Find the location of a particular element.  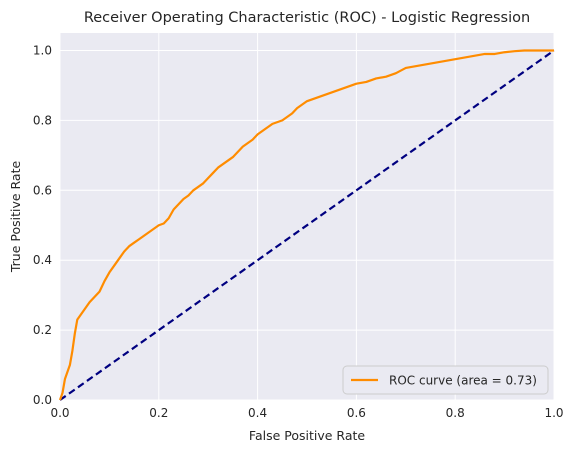

x-tick-label: 0.2 is located at coordinates (158, 413).